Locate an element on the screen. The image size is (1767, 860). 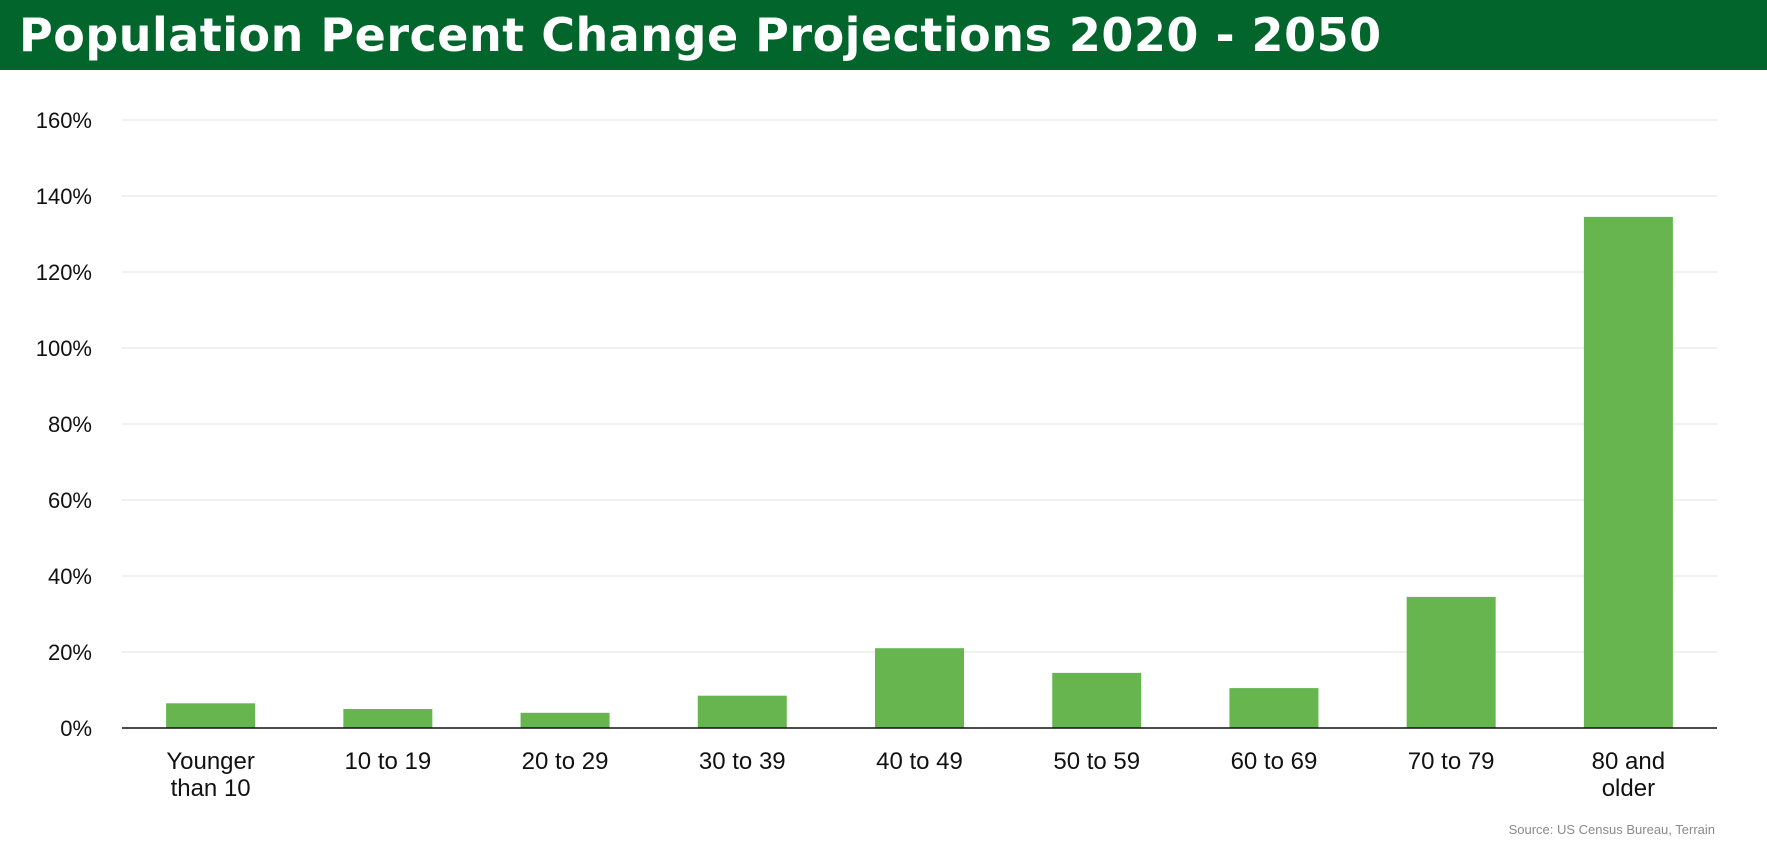
x-category-label: 20 to 29 is located at coordinates (565, 761).